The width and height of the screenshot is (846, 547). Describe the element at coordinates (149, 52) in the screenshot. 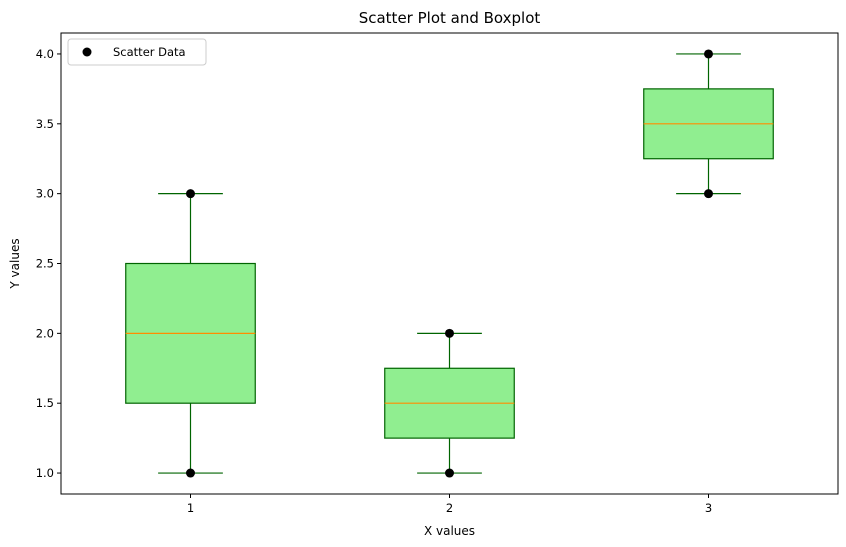

I see `legend-label: Scatter Data` at that location.